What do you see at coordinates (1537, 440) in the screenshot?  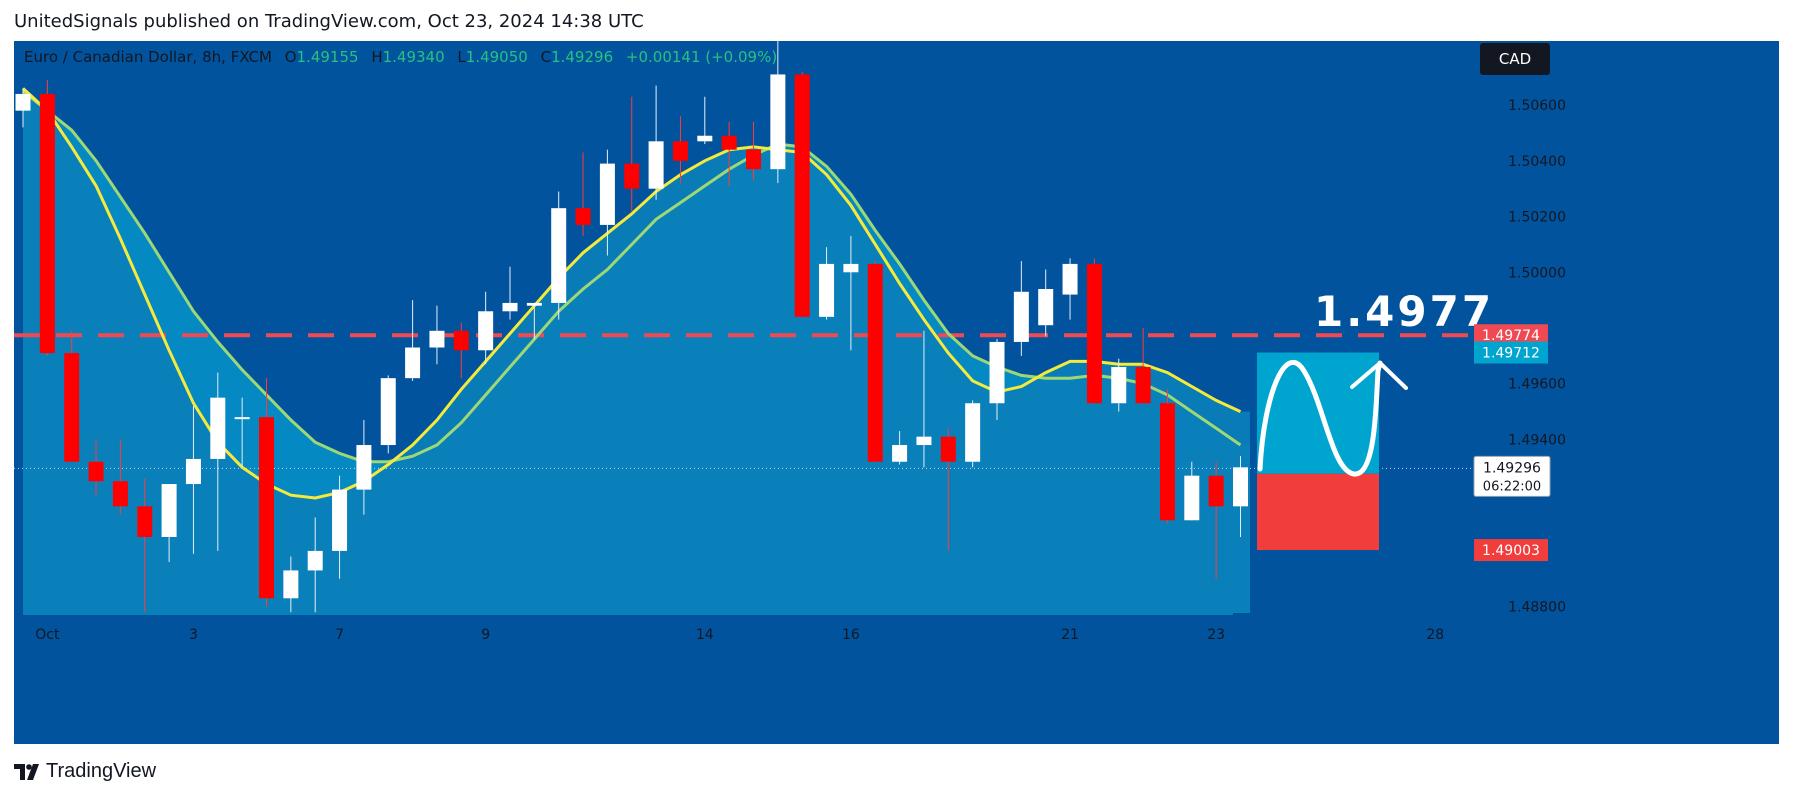 I see `y-tick-label: 1.49400` at bounding box center [1537, 440].